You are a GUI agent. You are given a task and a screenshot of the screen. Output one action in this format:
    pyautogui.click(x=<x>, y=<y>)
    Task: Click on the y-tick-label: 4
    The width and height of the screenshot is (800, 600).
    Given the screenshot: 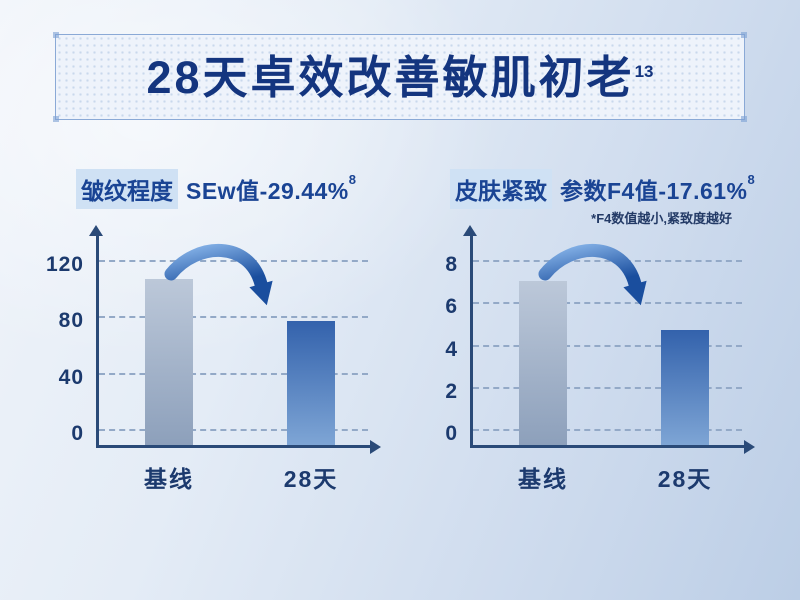 What is the action you would take?
    pyautogui.click(x=451, y=349)
    